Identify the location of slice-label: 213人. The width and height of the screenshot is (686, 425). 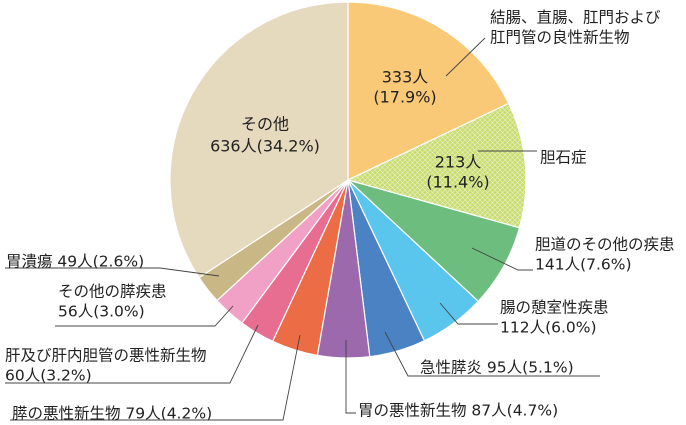
(458, 162).